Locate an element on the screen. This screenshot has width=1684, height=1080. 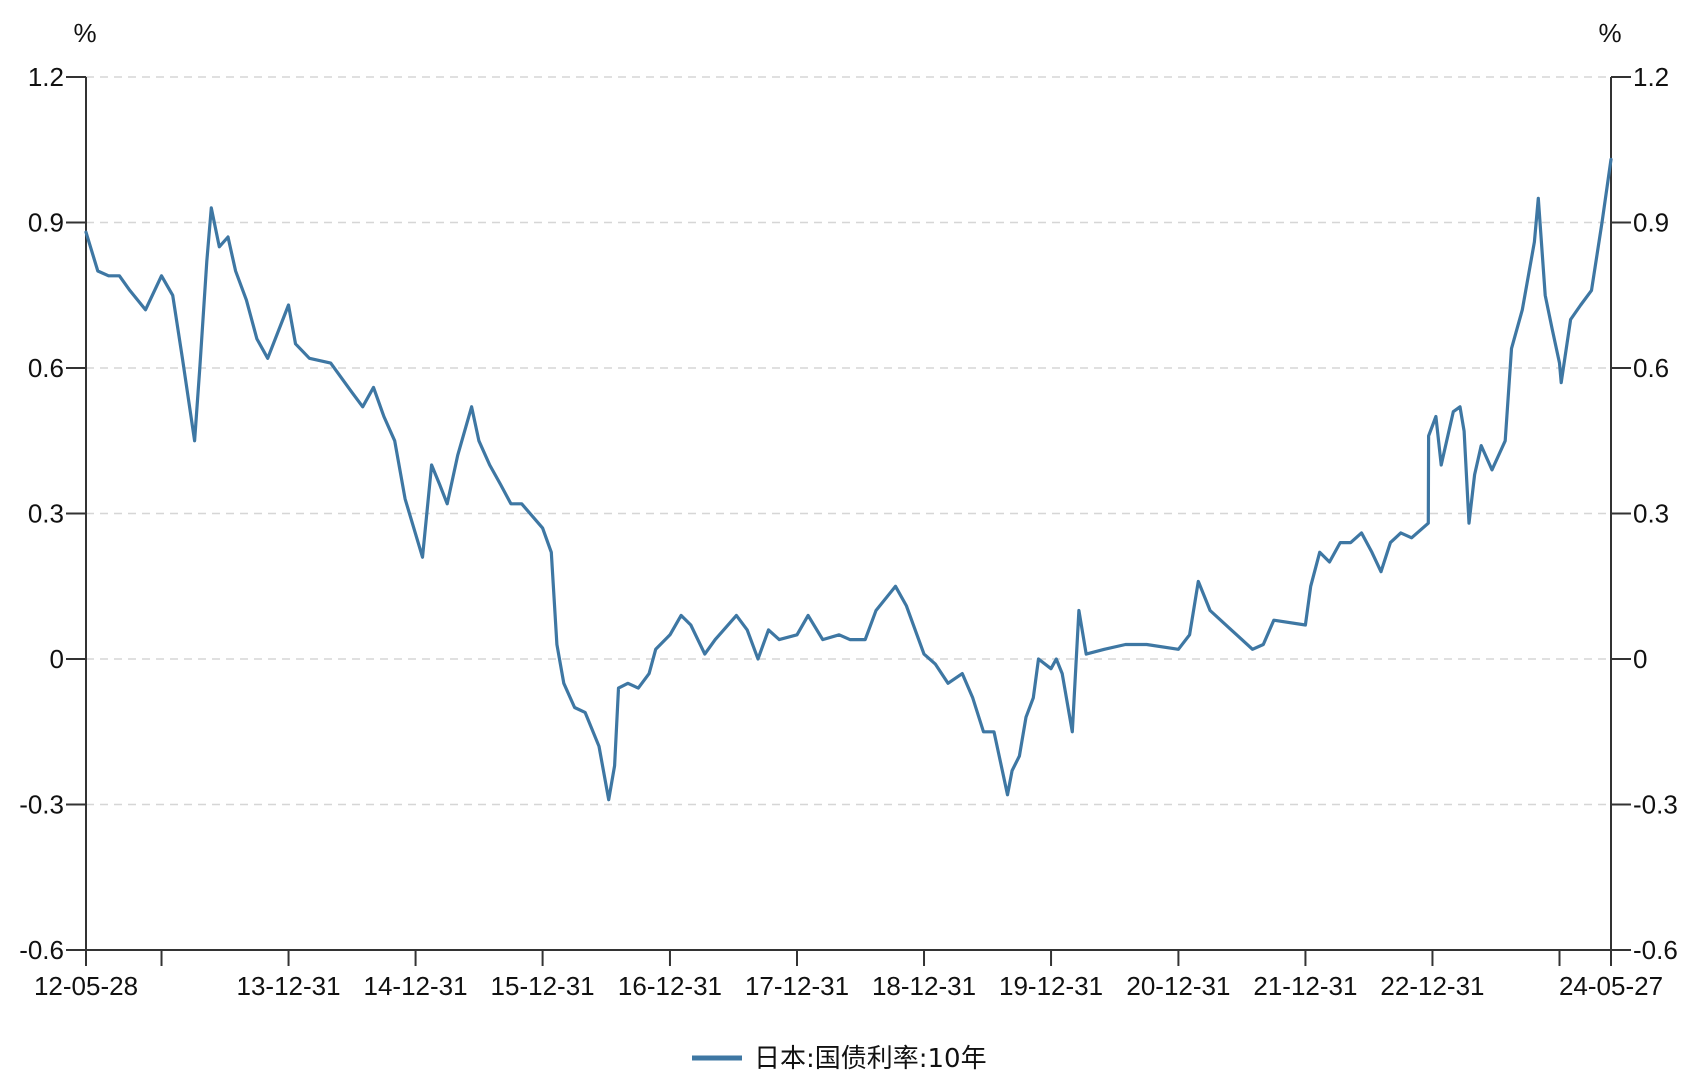
x-tick-label: 17-12-31 is located at coordinates (797, 986).